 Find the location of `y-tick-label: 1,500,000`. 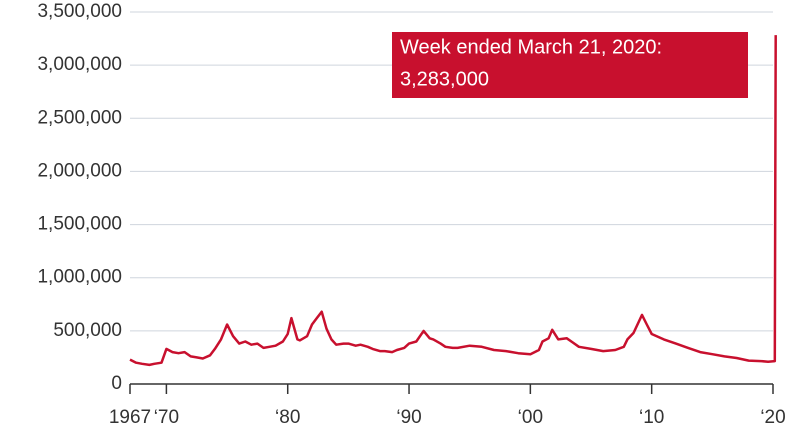

y-tick-label: 1,500,000 is located at coordinates (79, 224).